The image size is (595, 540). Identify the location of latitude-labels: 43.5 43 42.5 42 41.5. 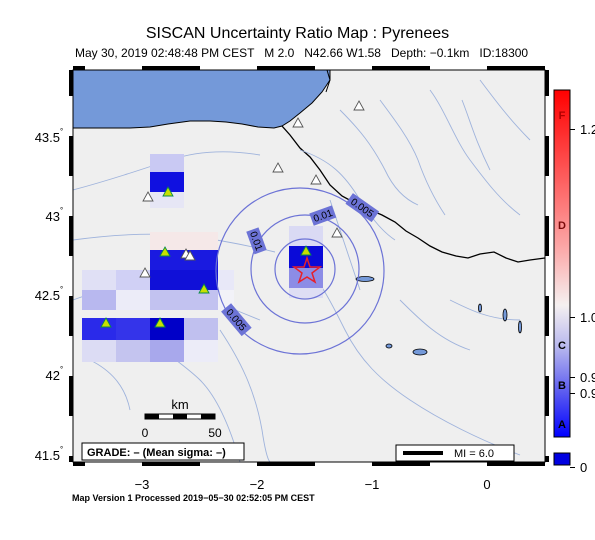
(47, 296).